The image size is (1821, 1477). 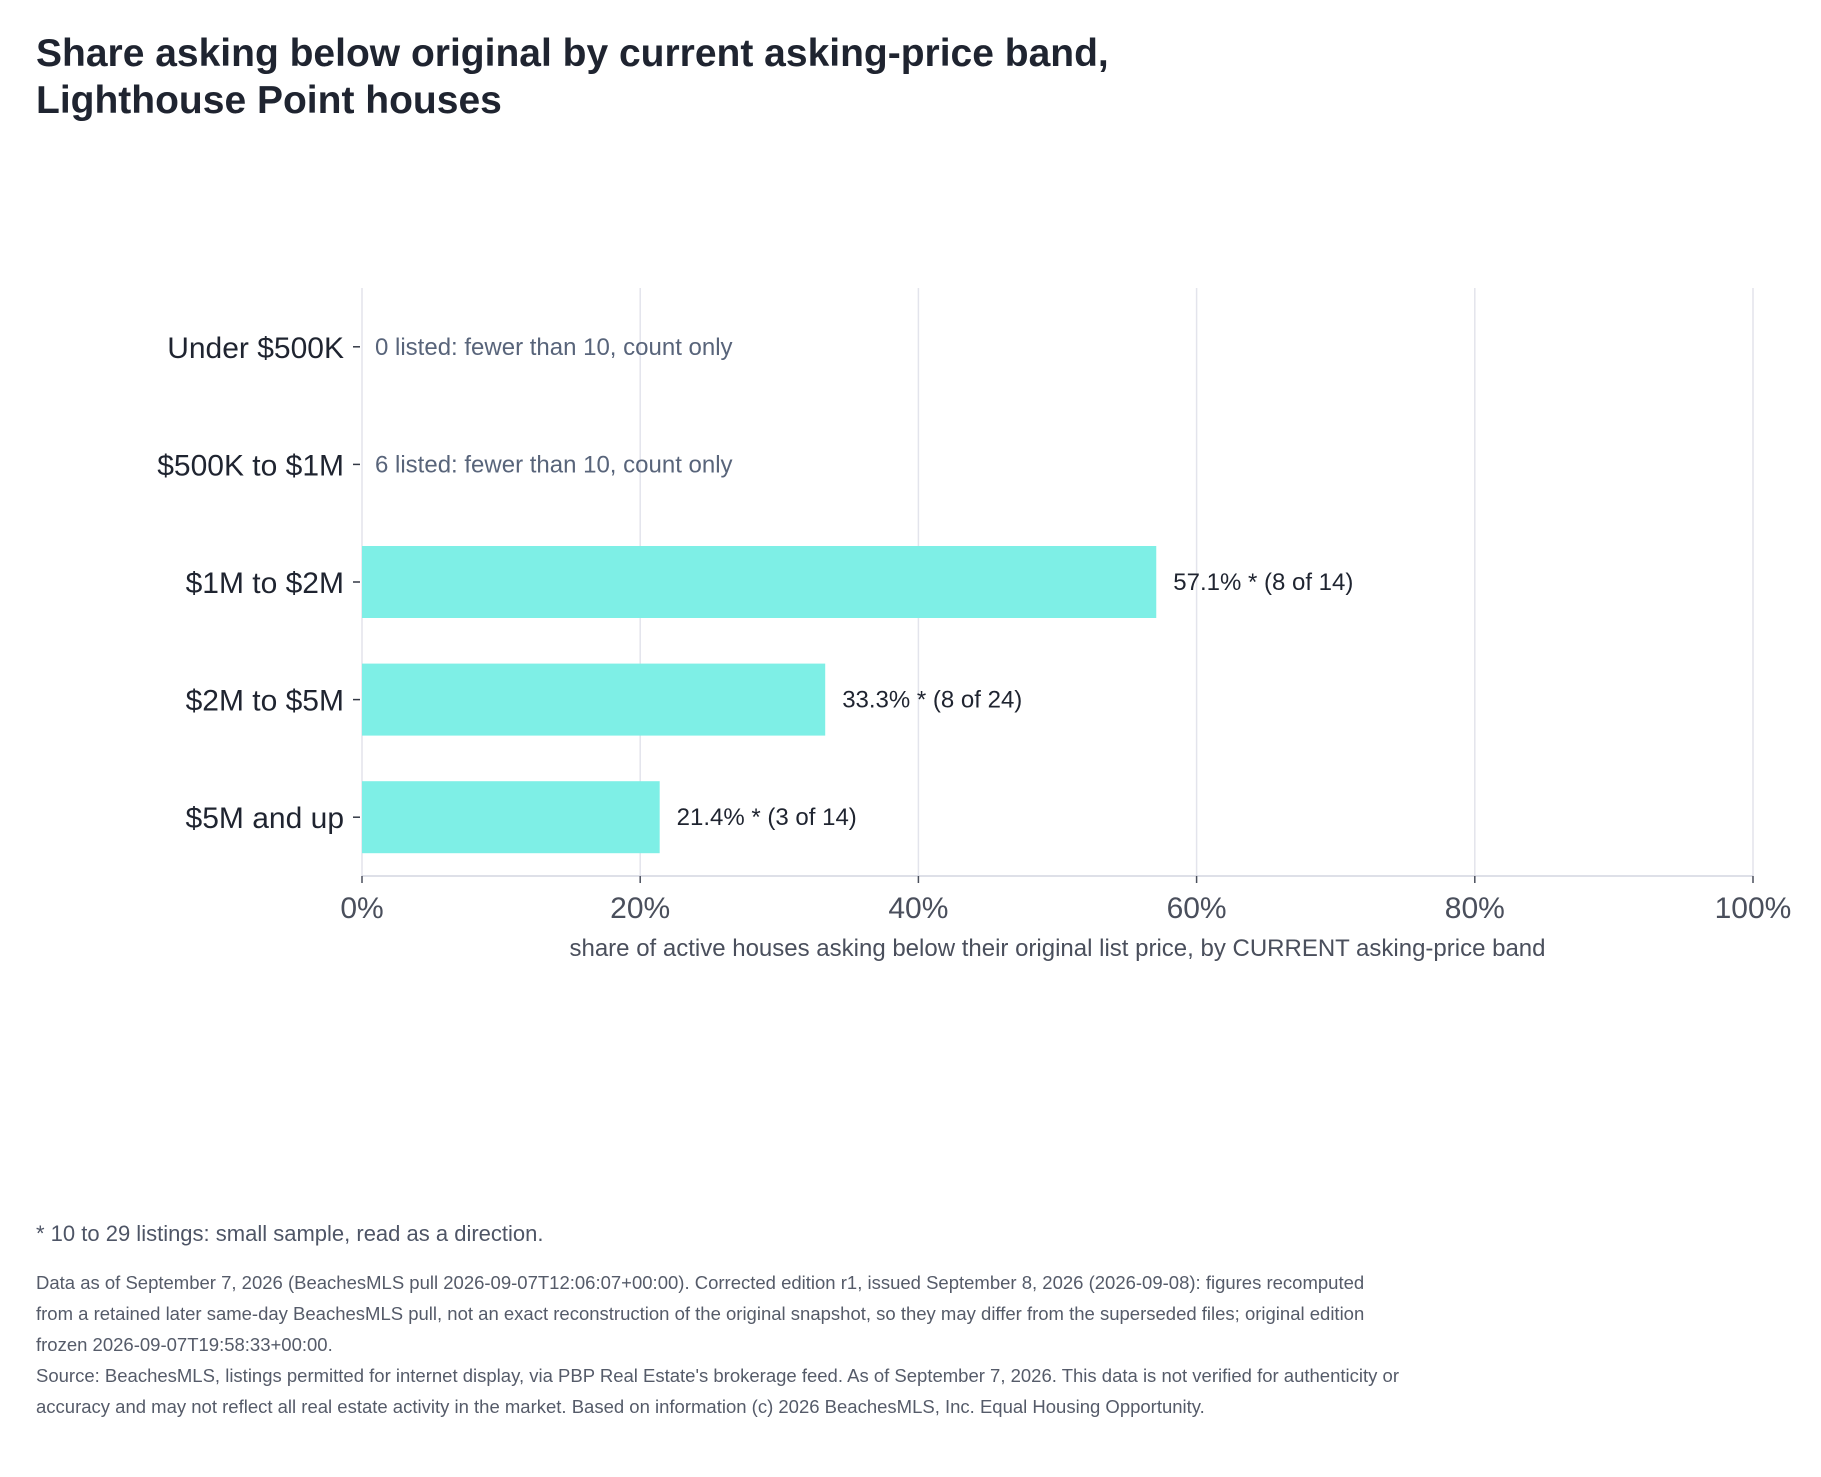 I want to click on count-only-note-1: 6 listed: fewer than 10, count only, so click(x=554, y=464).